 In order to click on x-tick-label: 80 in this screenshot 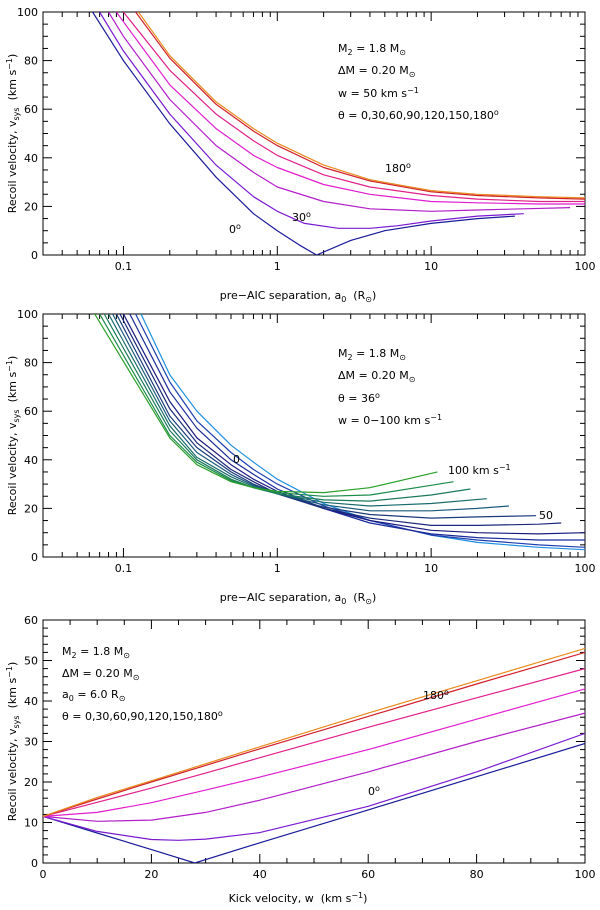, I will do `click(477, 874)`.